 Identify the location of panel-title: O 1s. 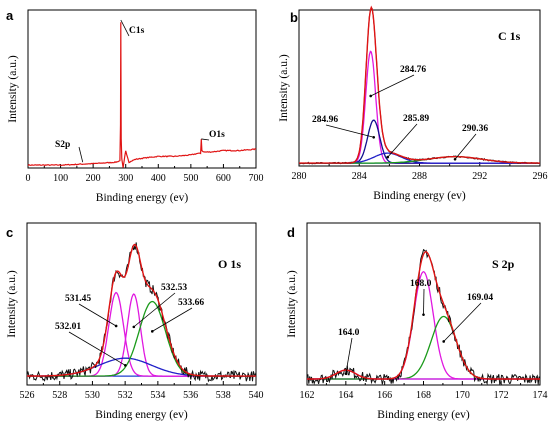
(229, 264).